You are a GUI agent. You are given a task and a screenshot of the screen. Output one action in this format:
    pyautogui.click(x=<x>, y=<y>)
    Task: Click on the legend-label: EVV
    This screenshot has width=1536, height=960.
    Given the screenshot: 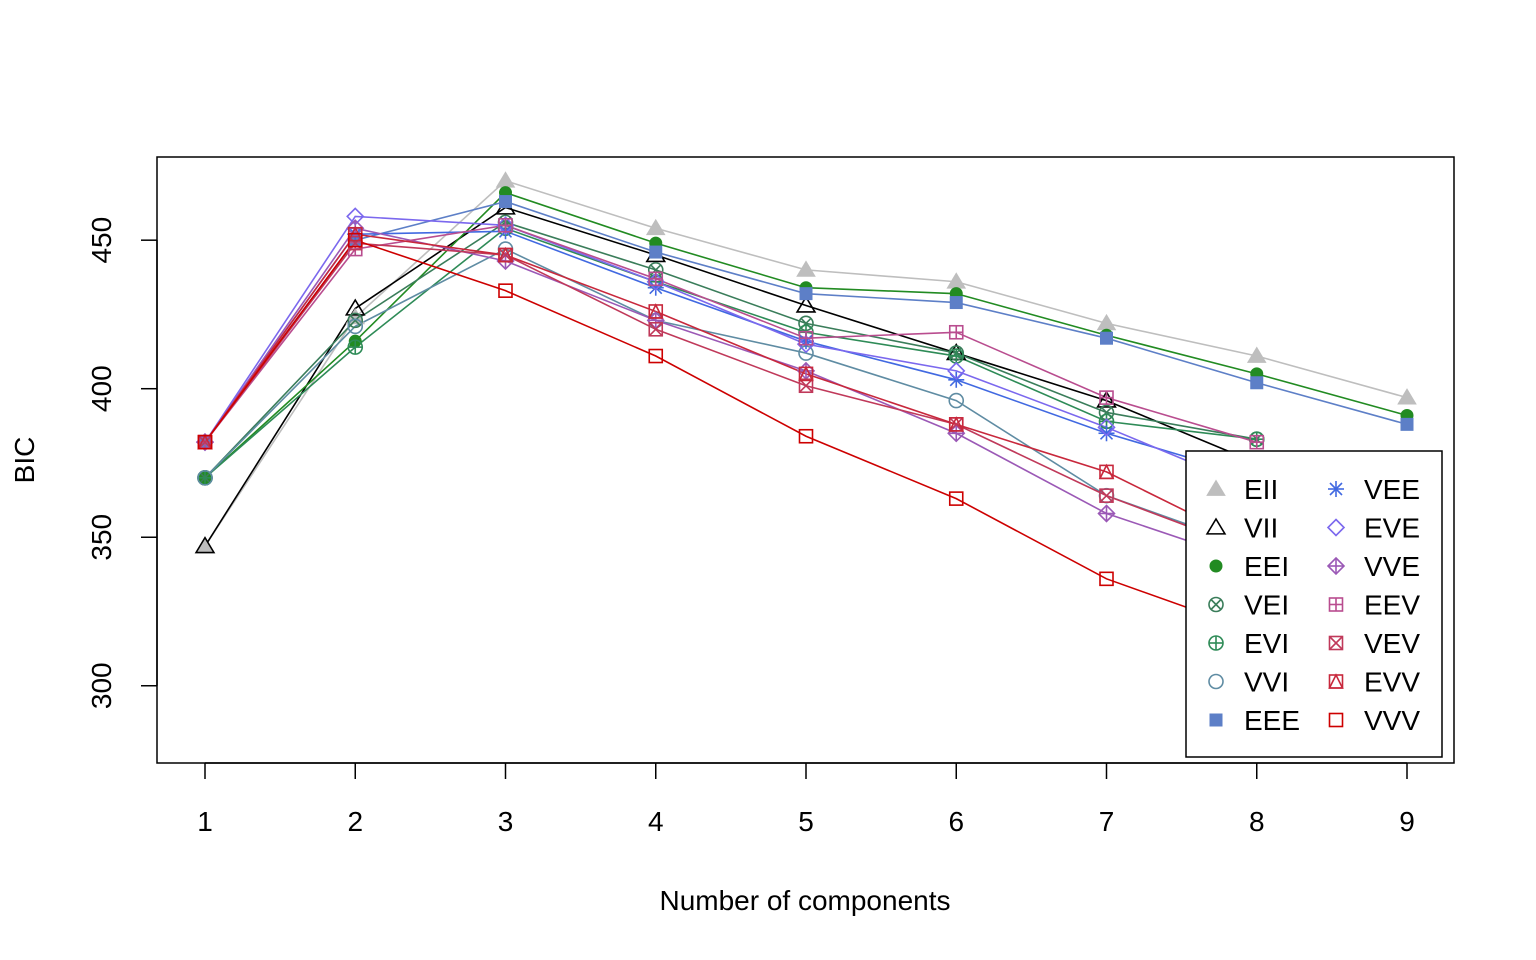 What is the action you would take?
    pyautogui.click(x=1392, y=682)
    